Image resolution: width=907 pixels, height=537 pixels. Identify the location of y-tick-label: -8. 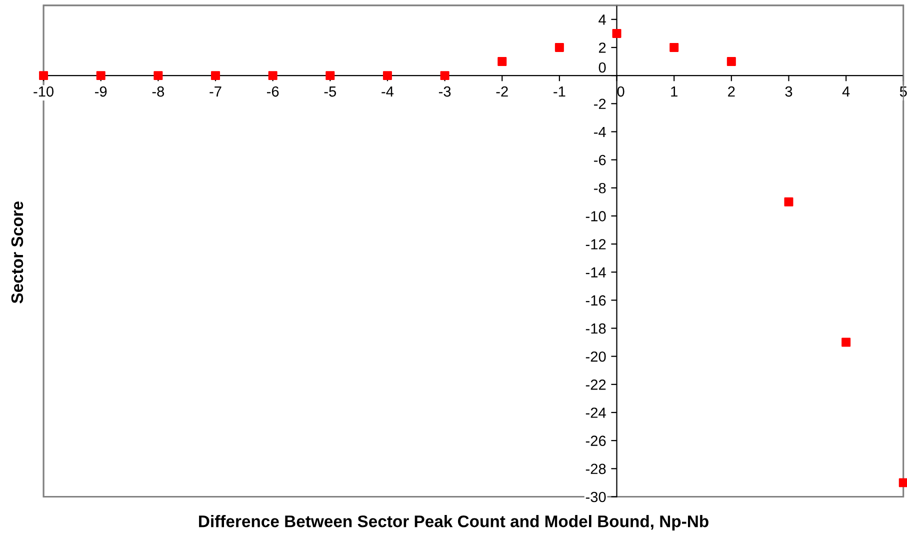
(600, 188).